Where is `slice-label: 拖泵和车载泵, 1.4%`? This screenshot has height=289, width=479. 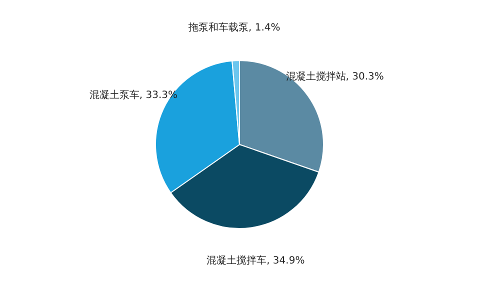 slice-label: 拖泵和车载泵, 1.4% is located at coordinates (233, 28).